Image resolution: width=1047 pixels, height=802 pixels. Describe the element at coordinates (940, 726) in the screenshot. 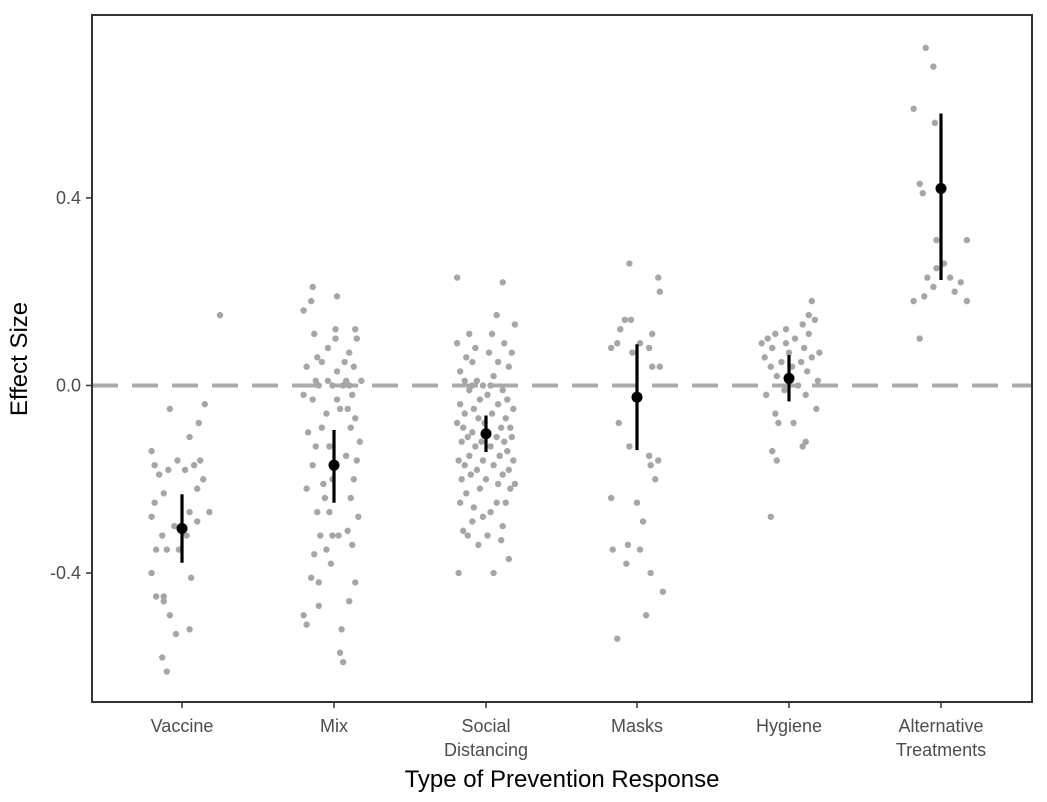

I see `x-tick-label-line: Alternative` at that location.